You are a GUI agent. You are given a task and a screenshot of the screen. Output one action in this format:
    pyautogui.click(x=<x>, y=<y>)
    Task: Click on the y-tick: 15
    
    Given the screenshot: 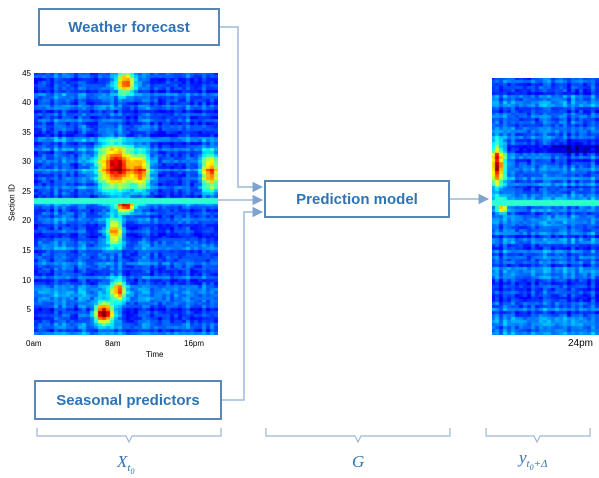 What is the action you would take?
    pyautogui.click(x=26, y=250)
    